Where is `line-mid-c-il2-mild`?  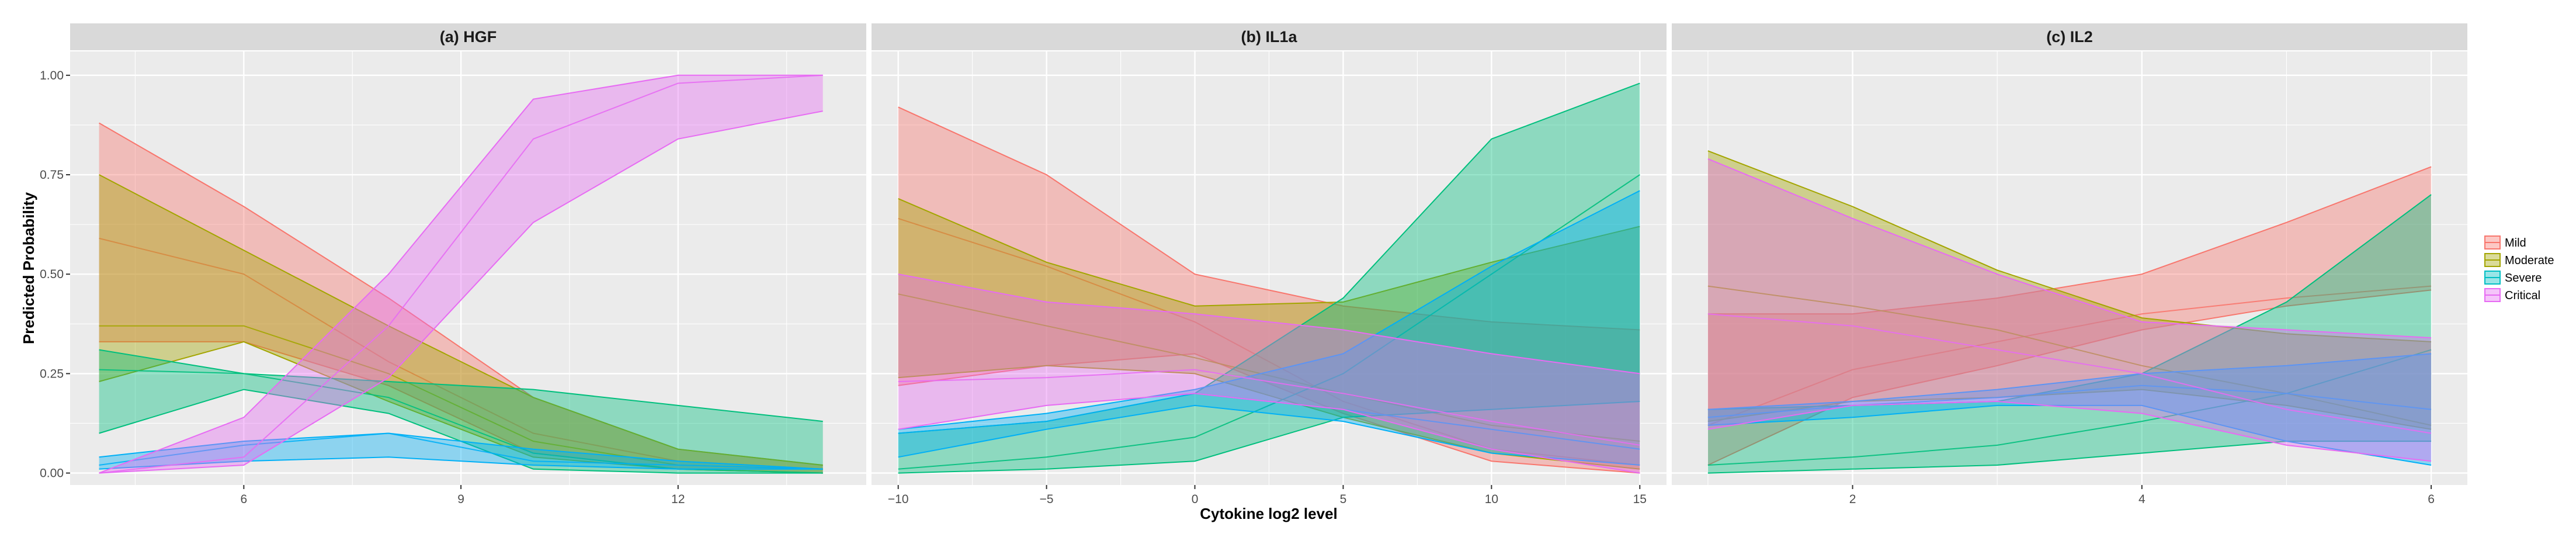
line-mid-c-il2-mild is located at coordinates (2069, 356).